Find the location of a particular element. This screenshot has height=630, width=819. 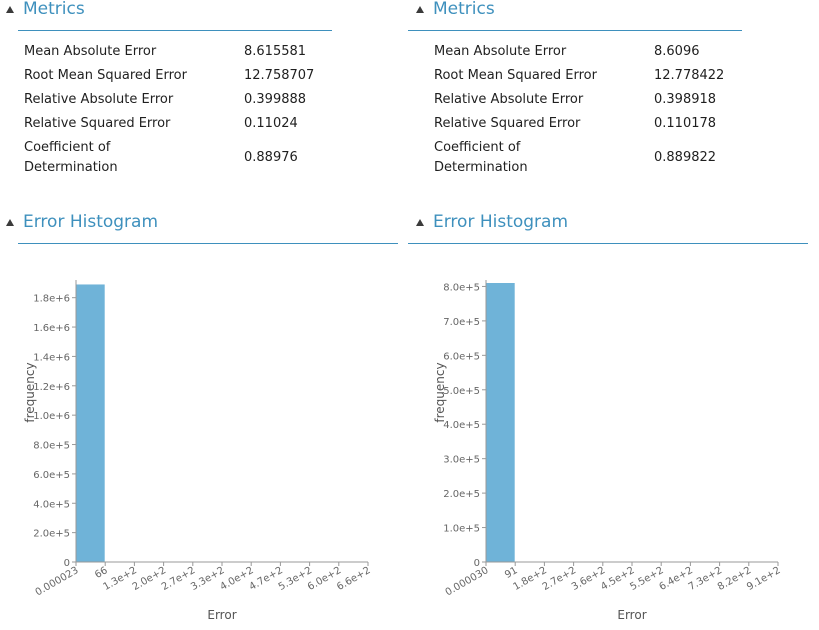

x-tick-label: 0.000030 is located at coordinates (467, 581).